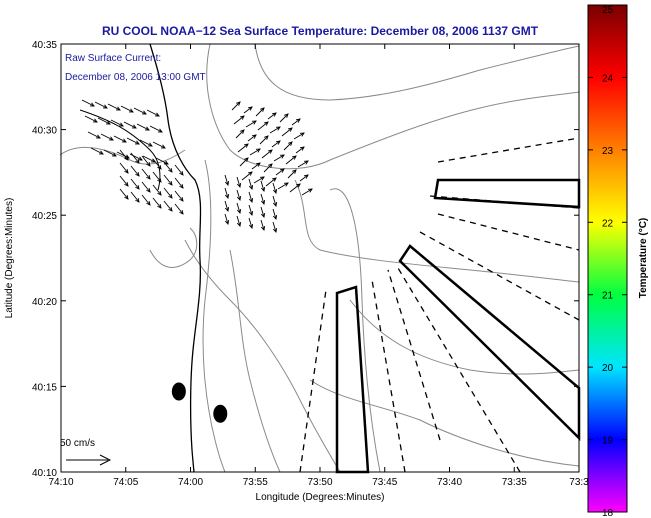  What do you see at coordinates (320, 497) in the screenshot?
I see `x-axis-label: Longitude (Degrees:Minutes)` at bounding box center [320, 497].